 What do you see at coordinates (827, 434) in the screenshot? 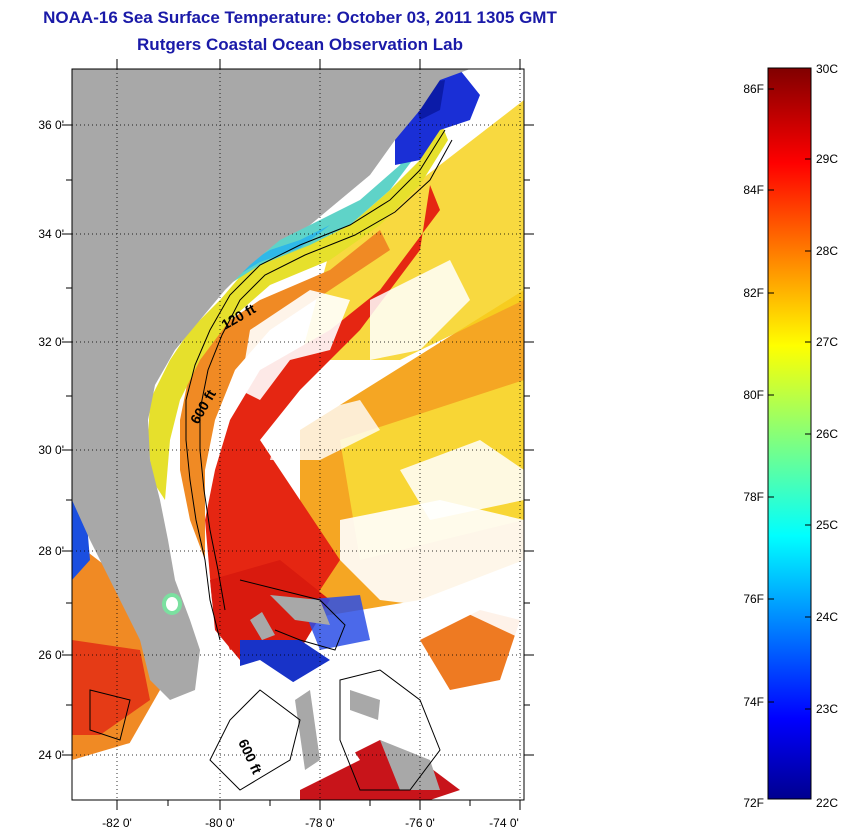
I see `colorbar-label-26c: 26C` at bounding box center [827, 434].